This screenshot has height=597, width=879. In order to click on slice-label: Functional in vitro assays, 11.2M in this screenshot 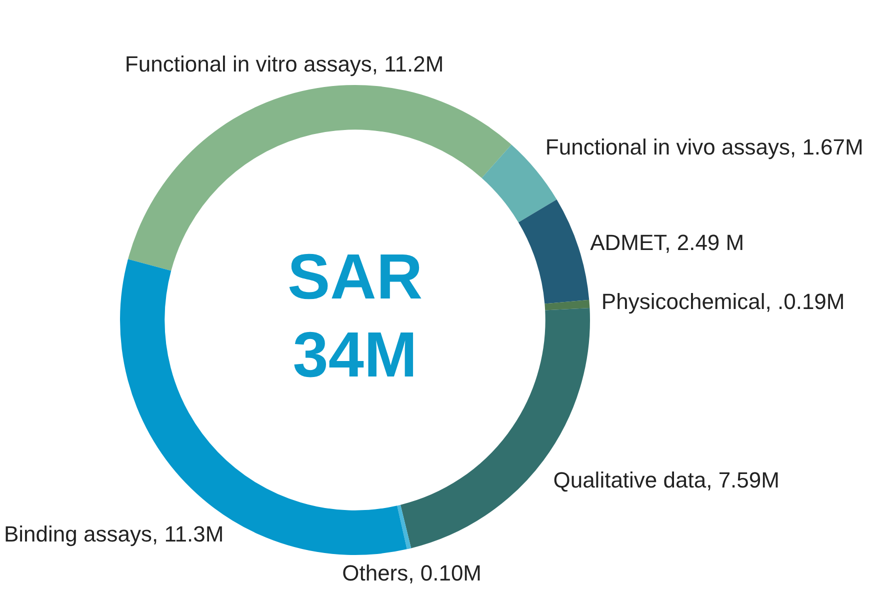, I will do `click(284, 63)`.